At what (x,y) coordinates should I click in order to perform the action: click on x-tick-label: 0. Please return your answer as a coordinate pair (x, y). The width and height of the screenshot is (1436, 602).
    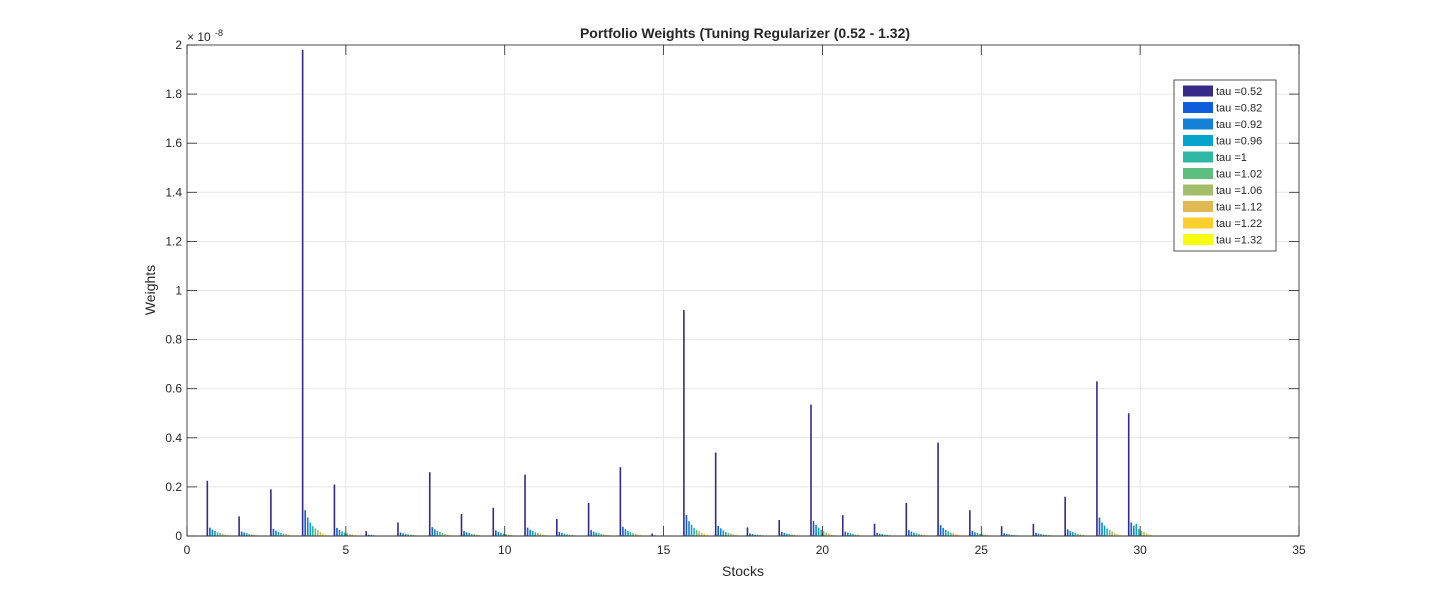
    Looking at the image, I should click on (187, 550).